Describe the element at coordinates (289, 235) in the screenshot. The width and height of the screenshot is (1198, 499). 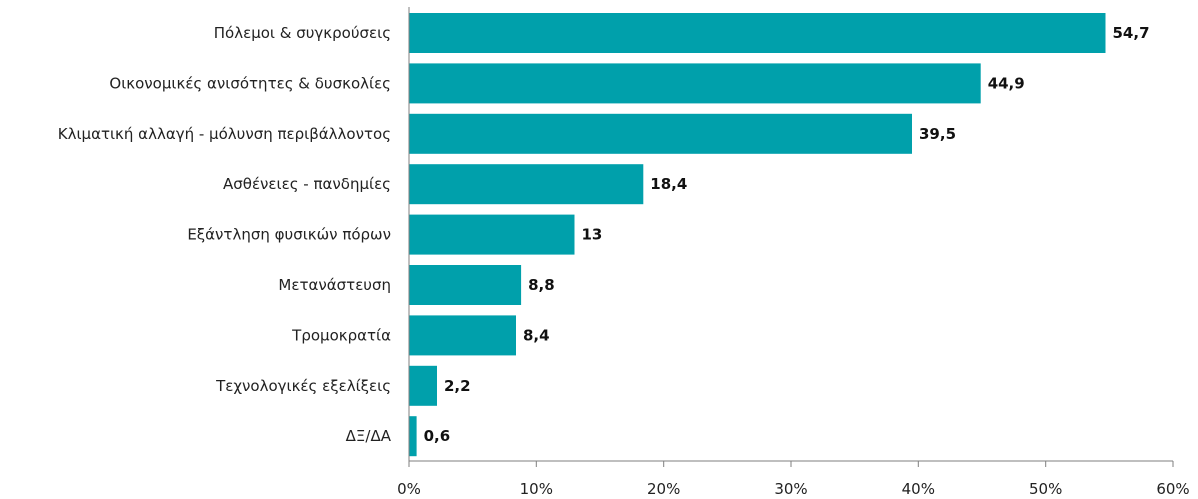
I see `category-label: Εξάντληση φυσικών πόρων` at that location.